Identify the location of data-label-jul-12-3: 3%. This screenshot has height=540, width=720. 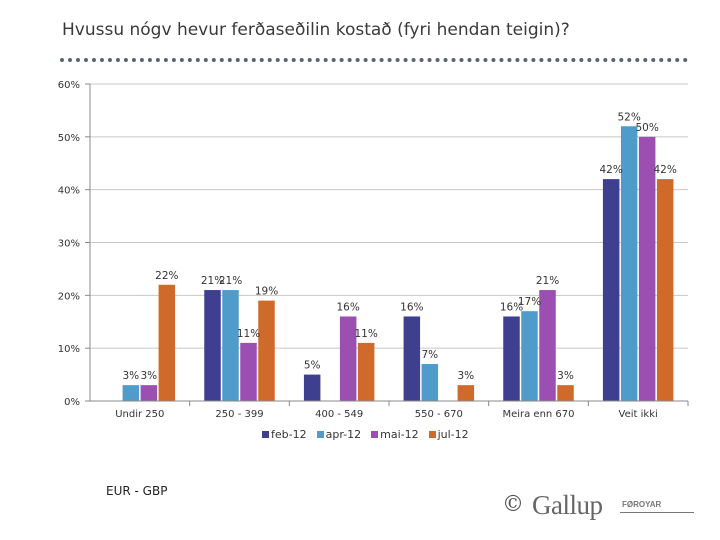
(465, 376).